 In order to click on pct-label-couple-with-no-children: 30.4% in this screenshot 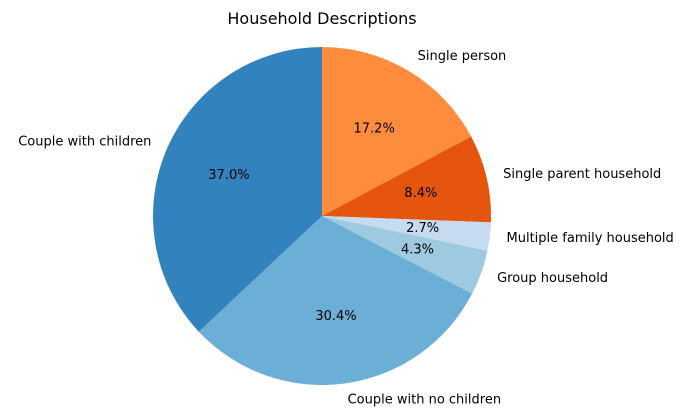, I will do `click(335, 316)`.